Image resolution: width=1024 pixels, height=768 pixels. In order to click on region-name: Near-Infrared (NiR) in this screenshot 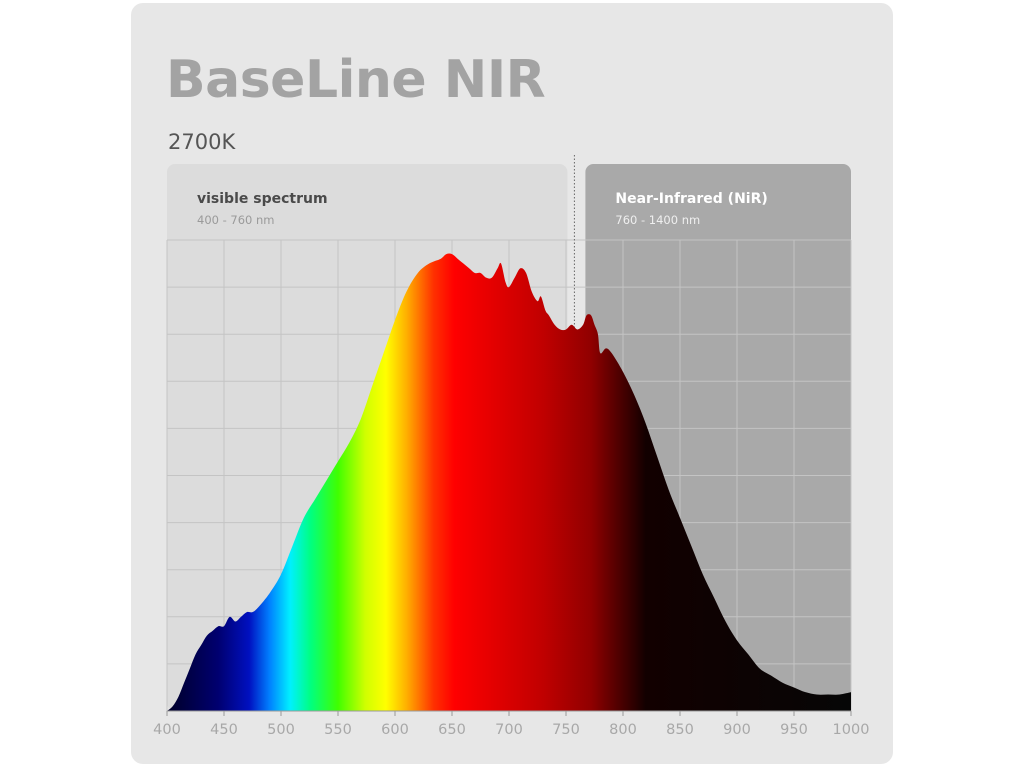, I will do `click(691, 199)`.